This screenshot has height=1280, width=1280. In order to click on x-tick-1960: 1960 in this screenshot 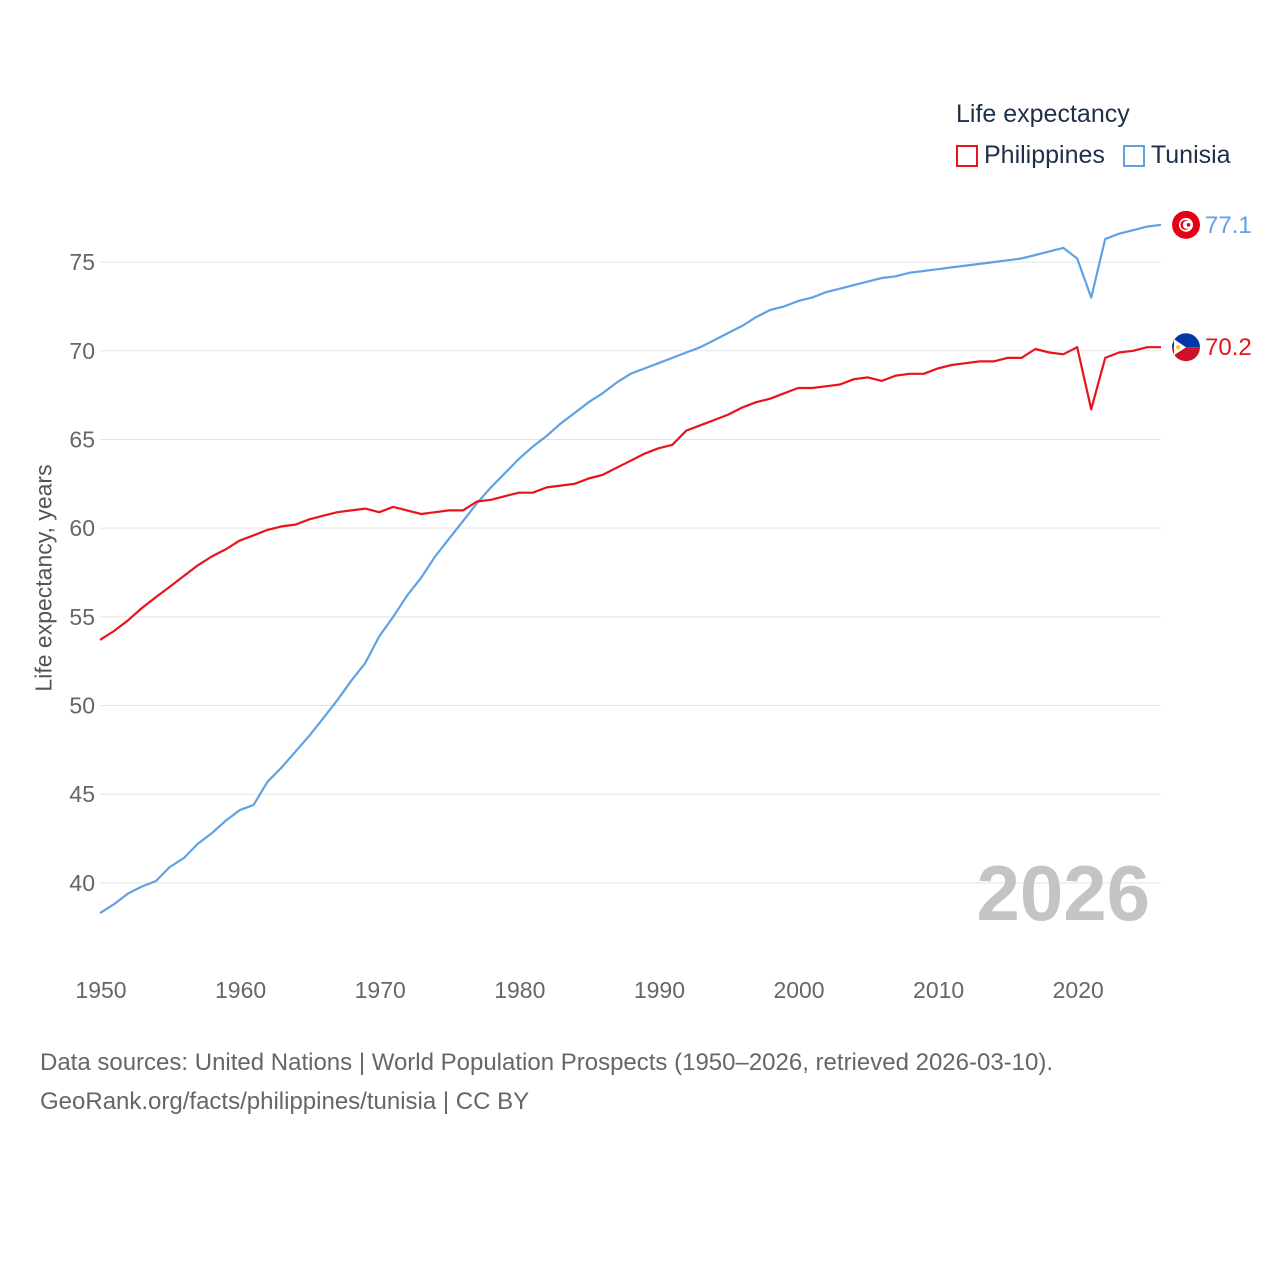, I will do `click(240, 990)`.